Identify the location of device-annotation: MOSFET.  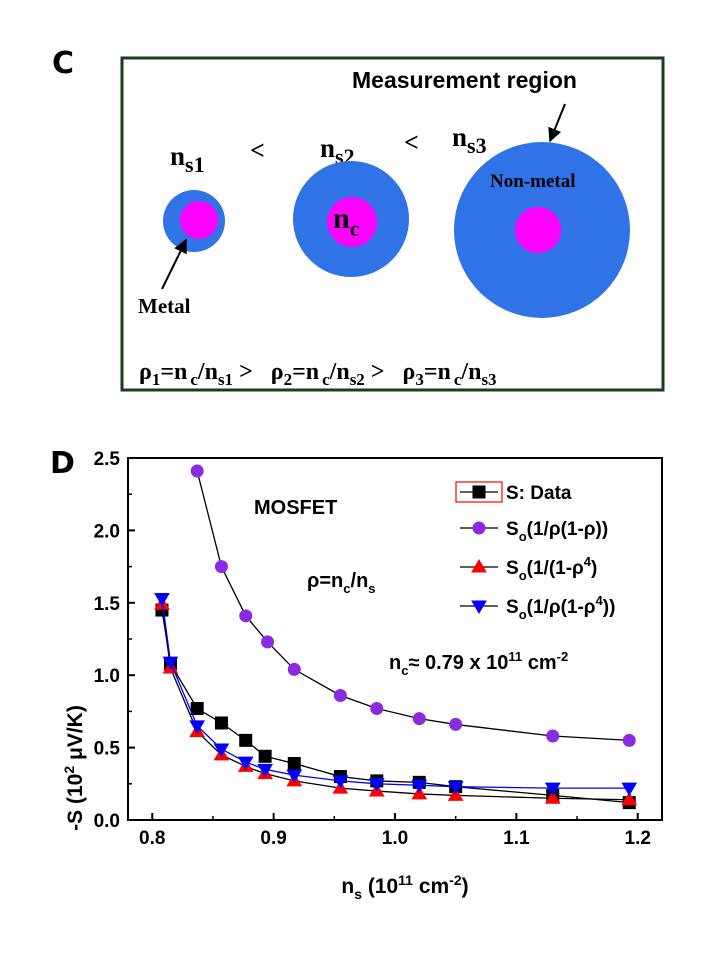
(295, 508).